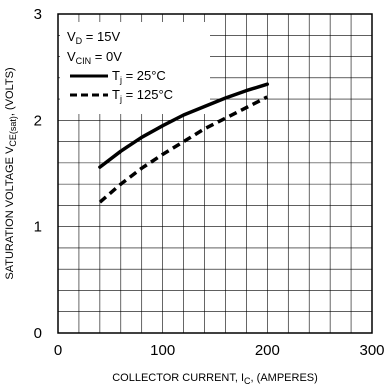 The height and width of the screenshot is (390, 389). Describe the element at coordinates (11, 173) in the screenshot. I see `y-axis-label: SATURATION VOLTAGE VCE(sat), (VOLTS)` at that location.